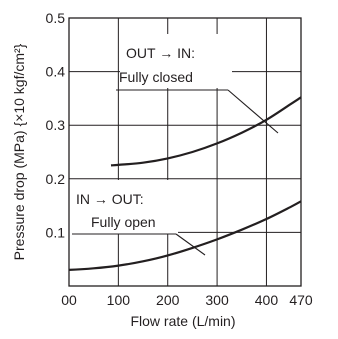 This screenshot has width=338, height=339. I want to click on y-tick-label: 0.5, so click(56, 18).